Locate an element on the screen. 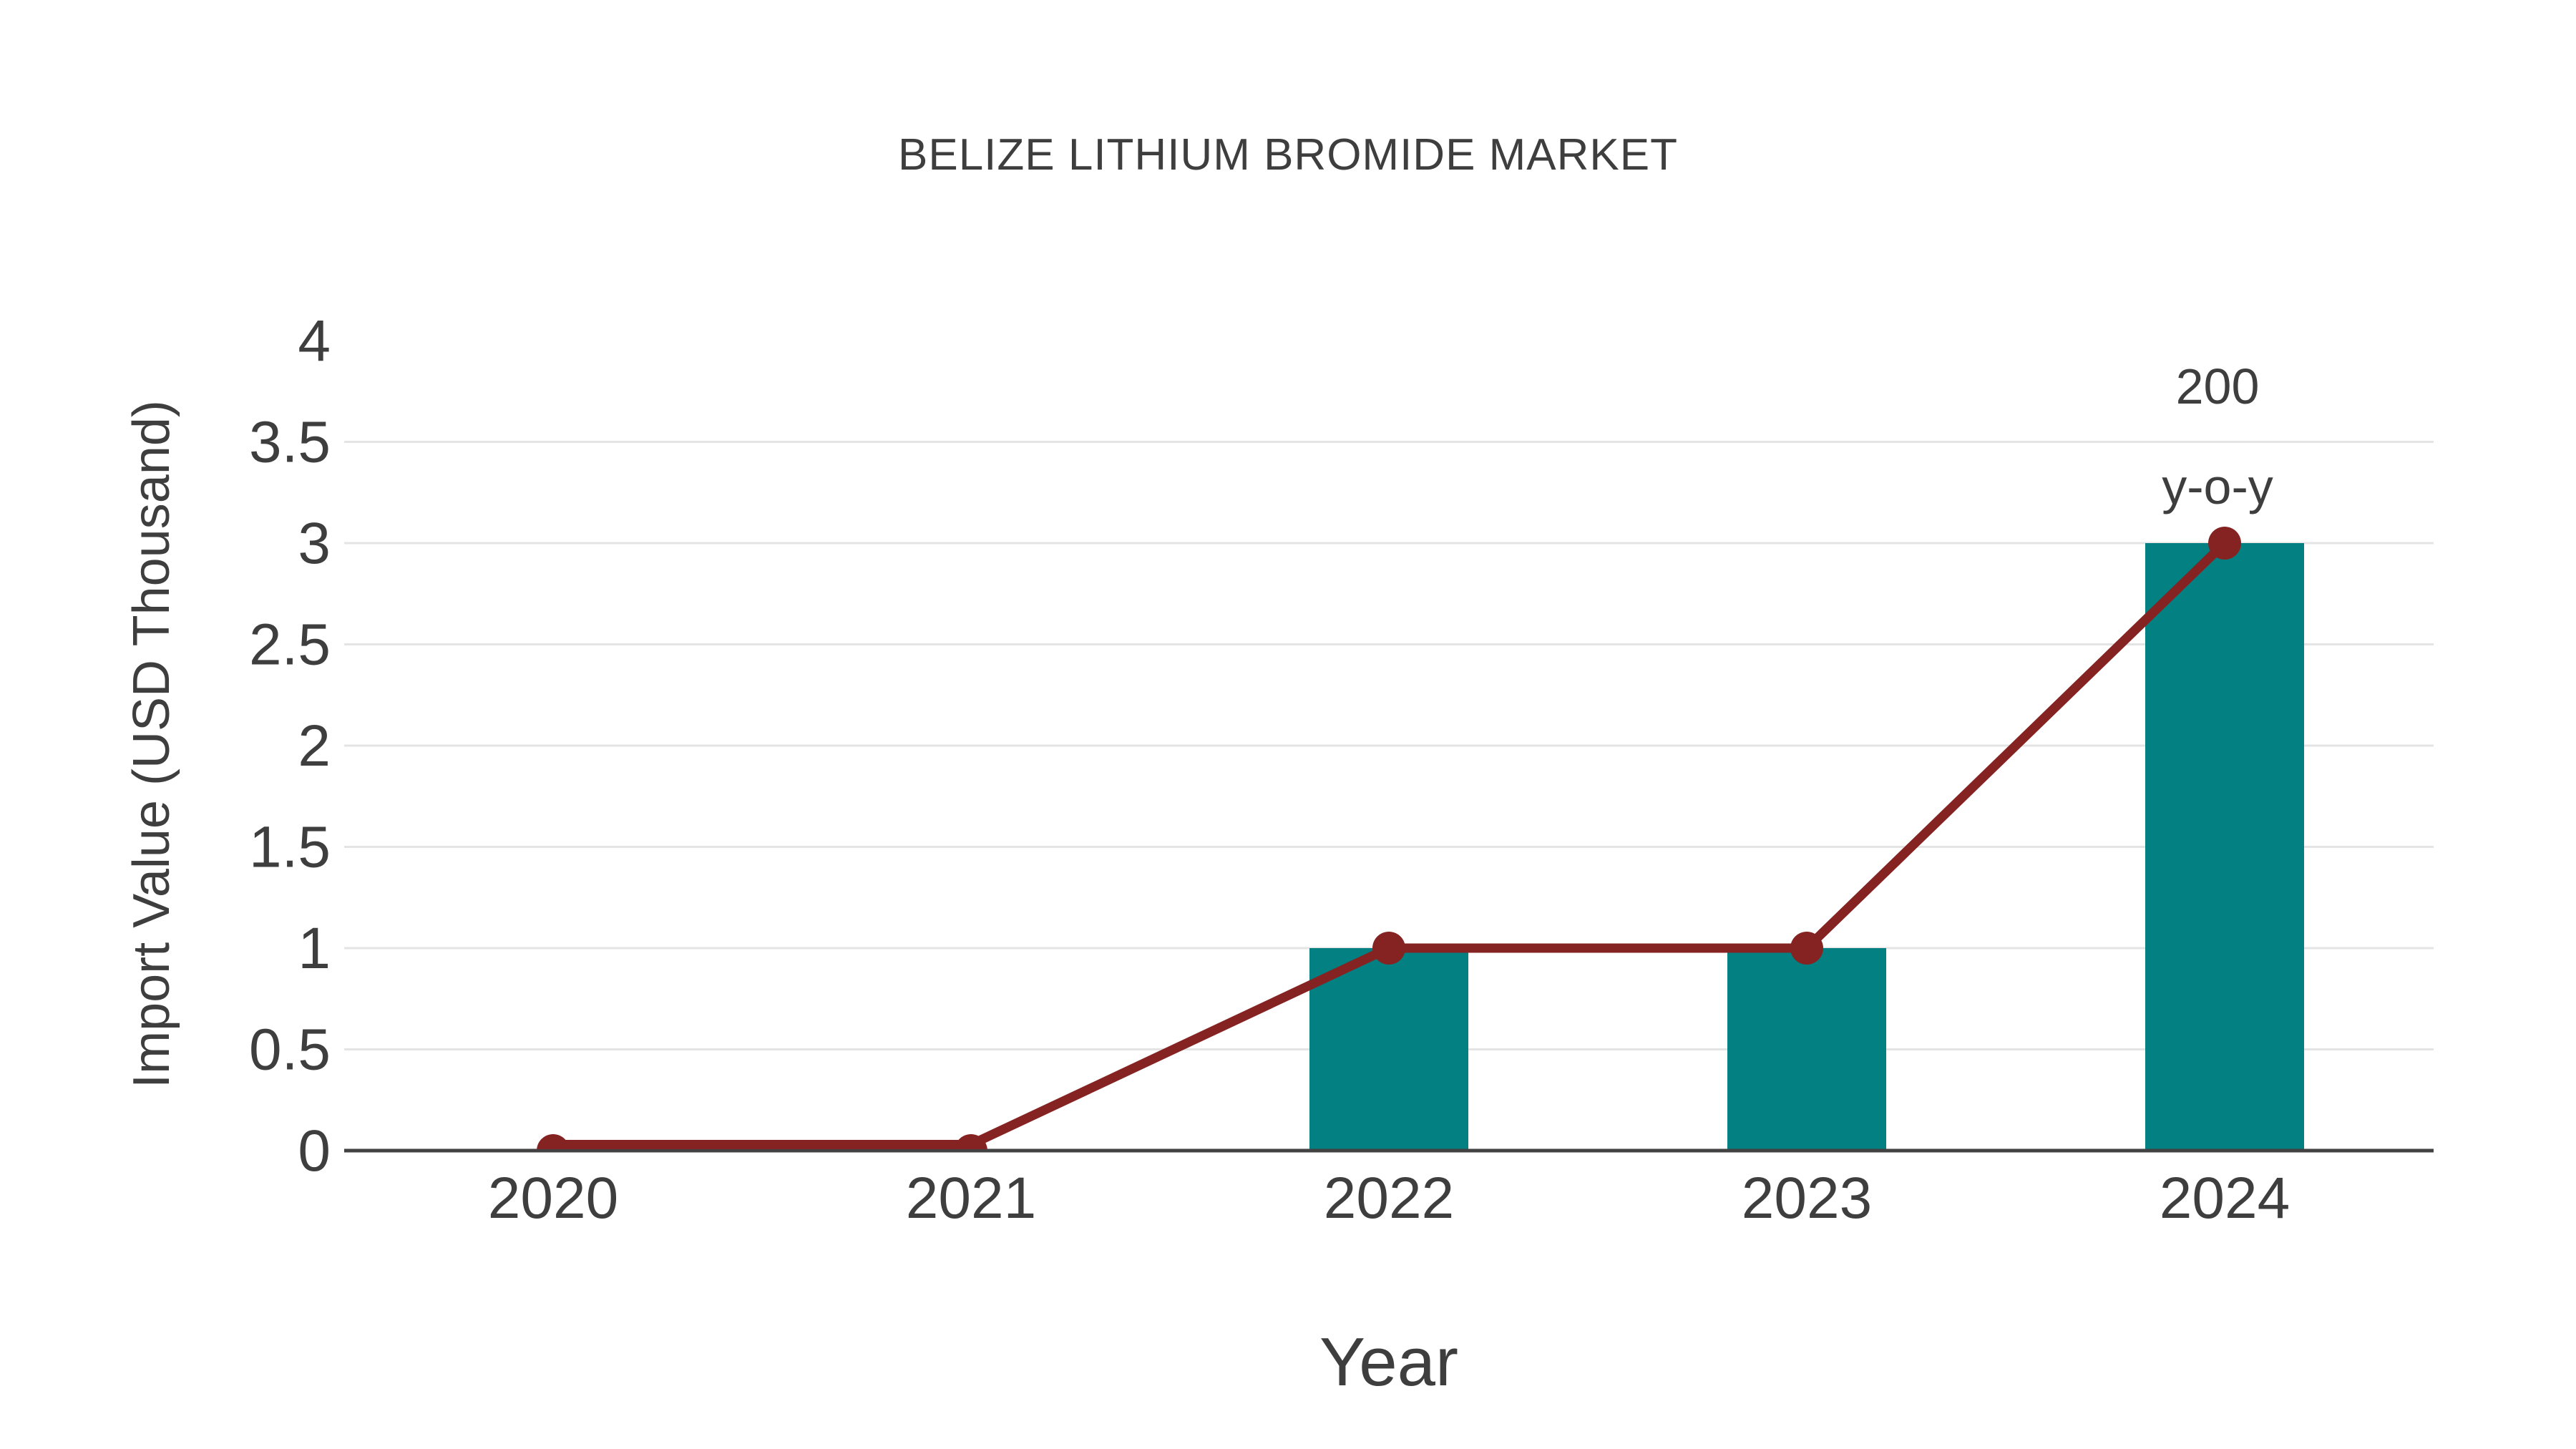 This screenshot has width=2576, height=1449. y-tick-label-3: 3 is located at coordinates (314, 543).